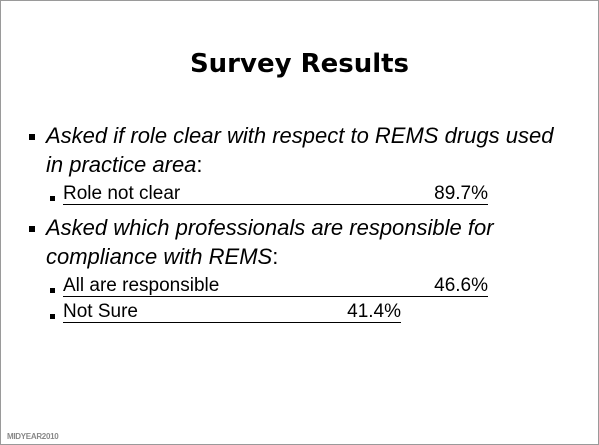 This screenshot has width=599, height=445. Describe the element at coordinates (33, 436) in the screenshot. I see `logo: MIDYEAR2010` at that location.